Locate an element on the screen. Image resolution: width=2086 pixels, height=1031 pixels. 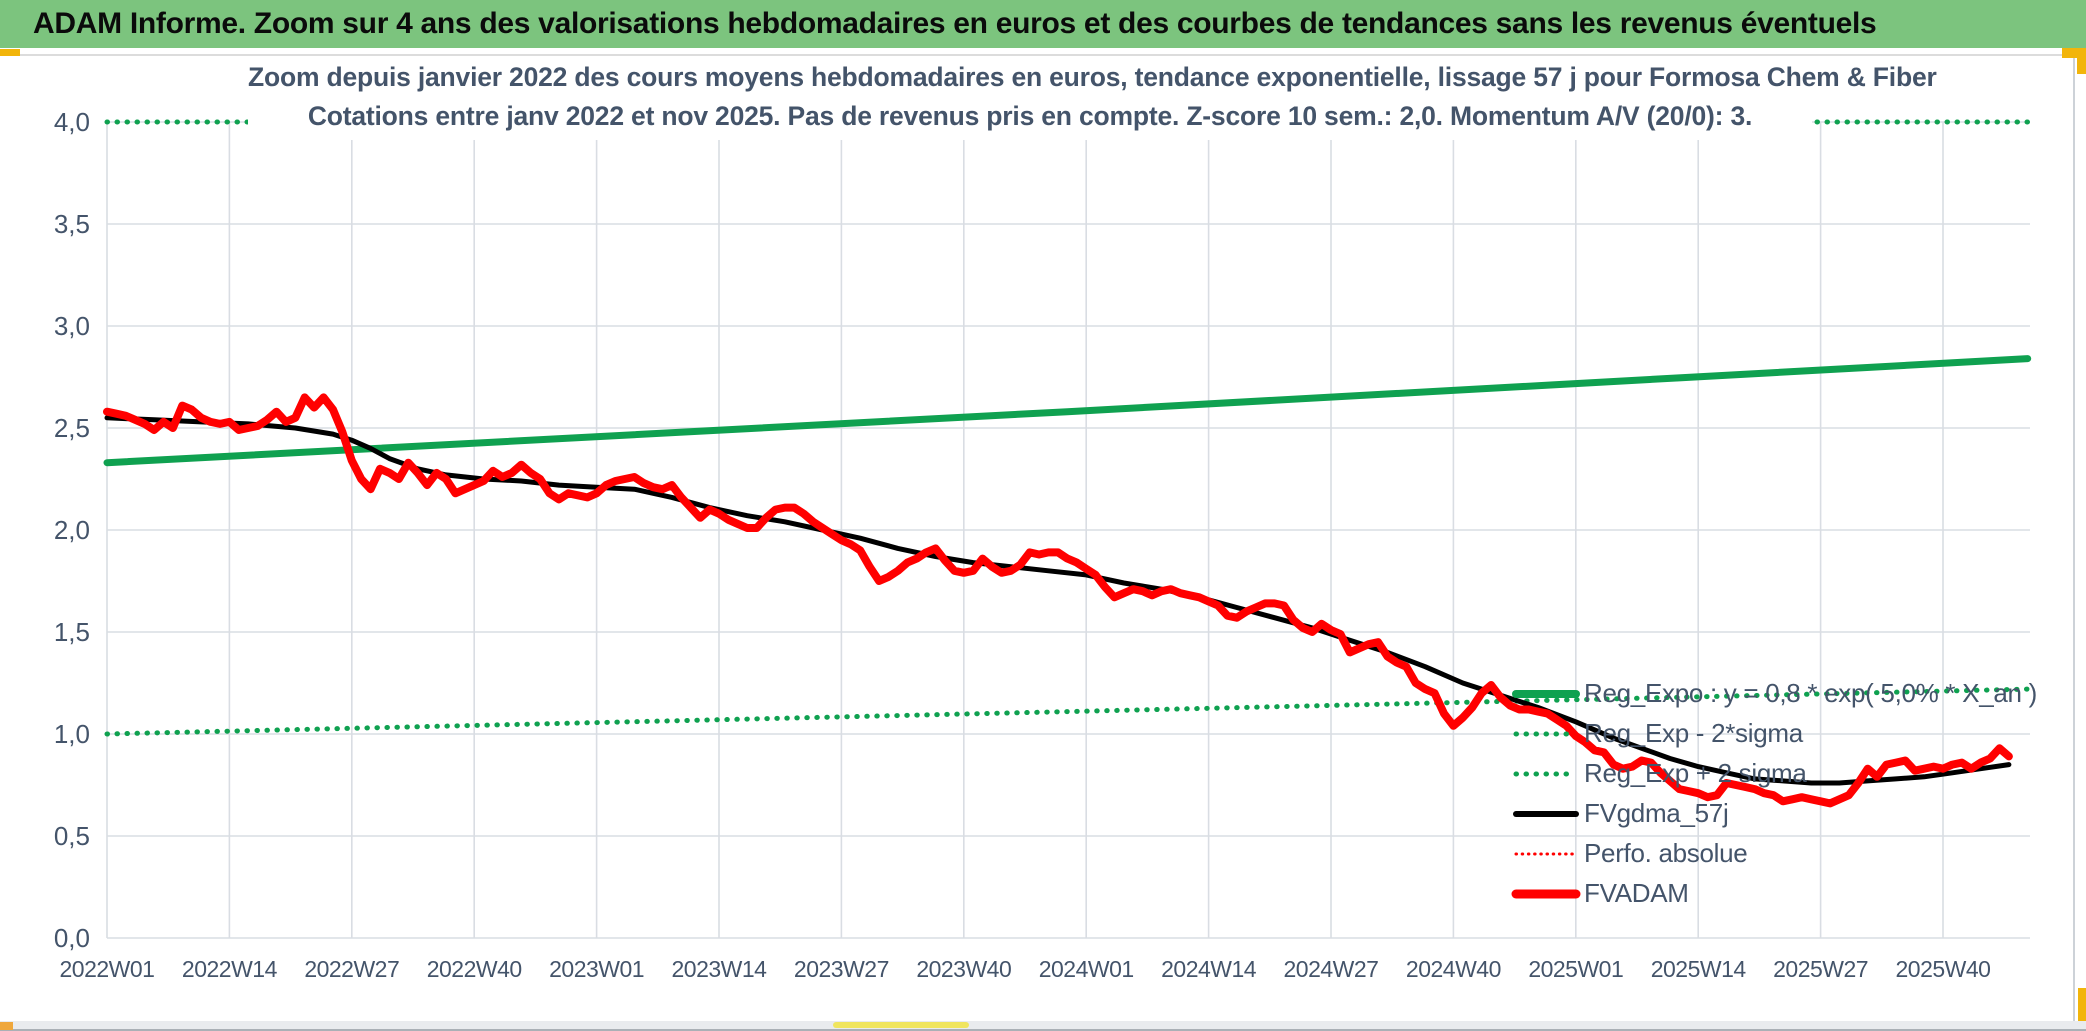
x-axis-tick-label: 2024W14 is located at coordinates (1209, 969).